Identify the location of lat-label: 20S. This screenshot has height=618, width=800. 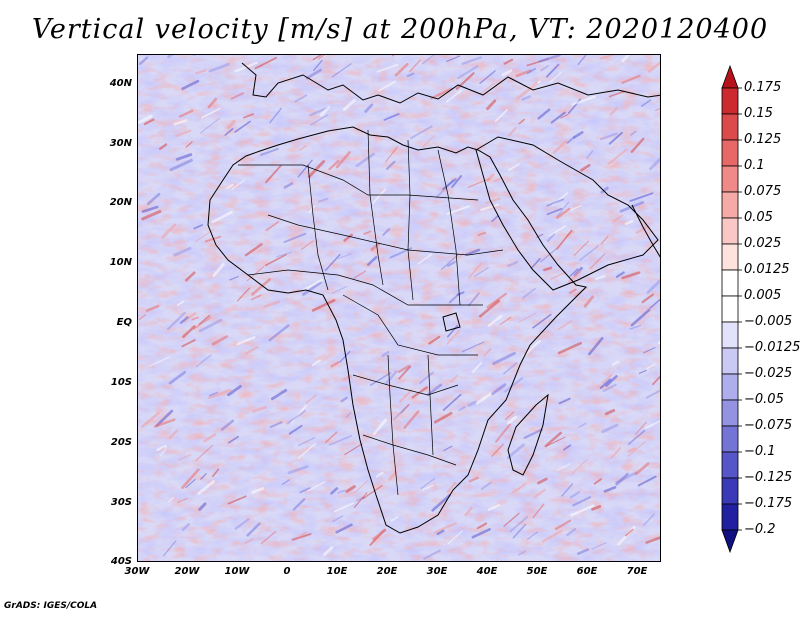
(121, 442).